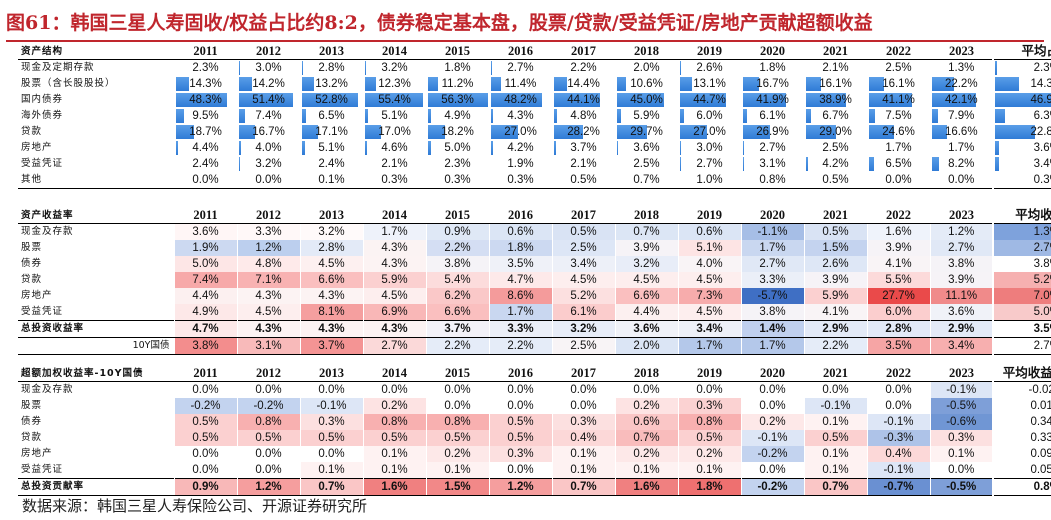 This screenshot has height=520, width=1051. Describe the element at coordinates (331, 84) in the screenshot. I see `cell-value: 13.2%` at that location.